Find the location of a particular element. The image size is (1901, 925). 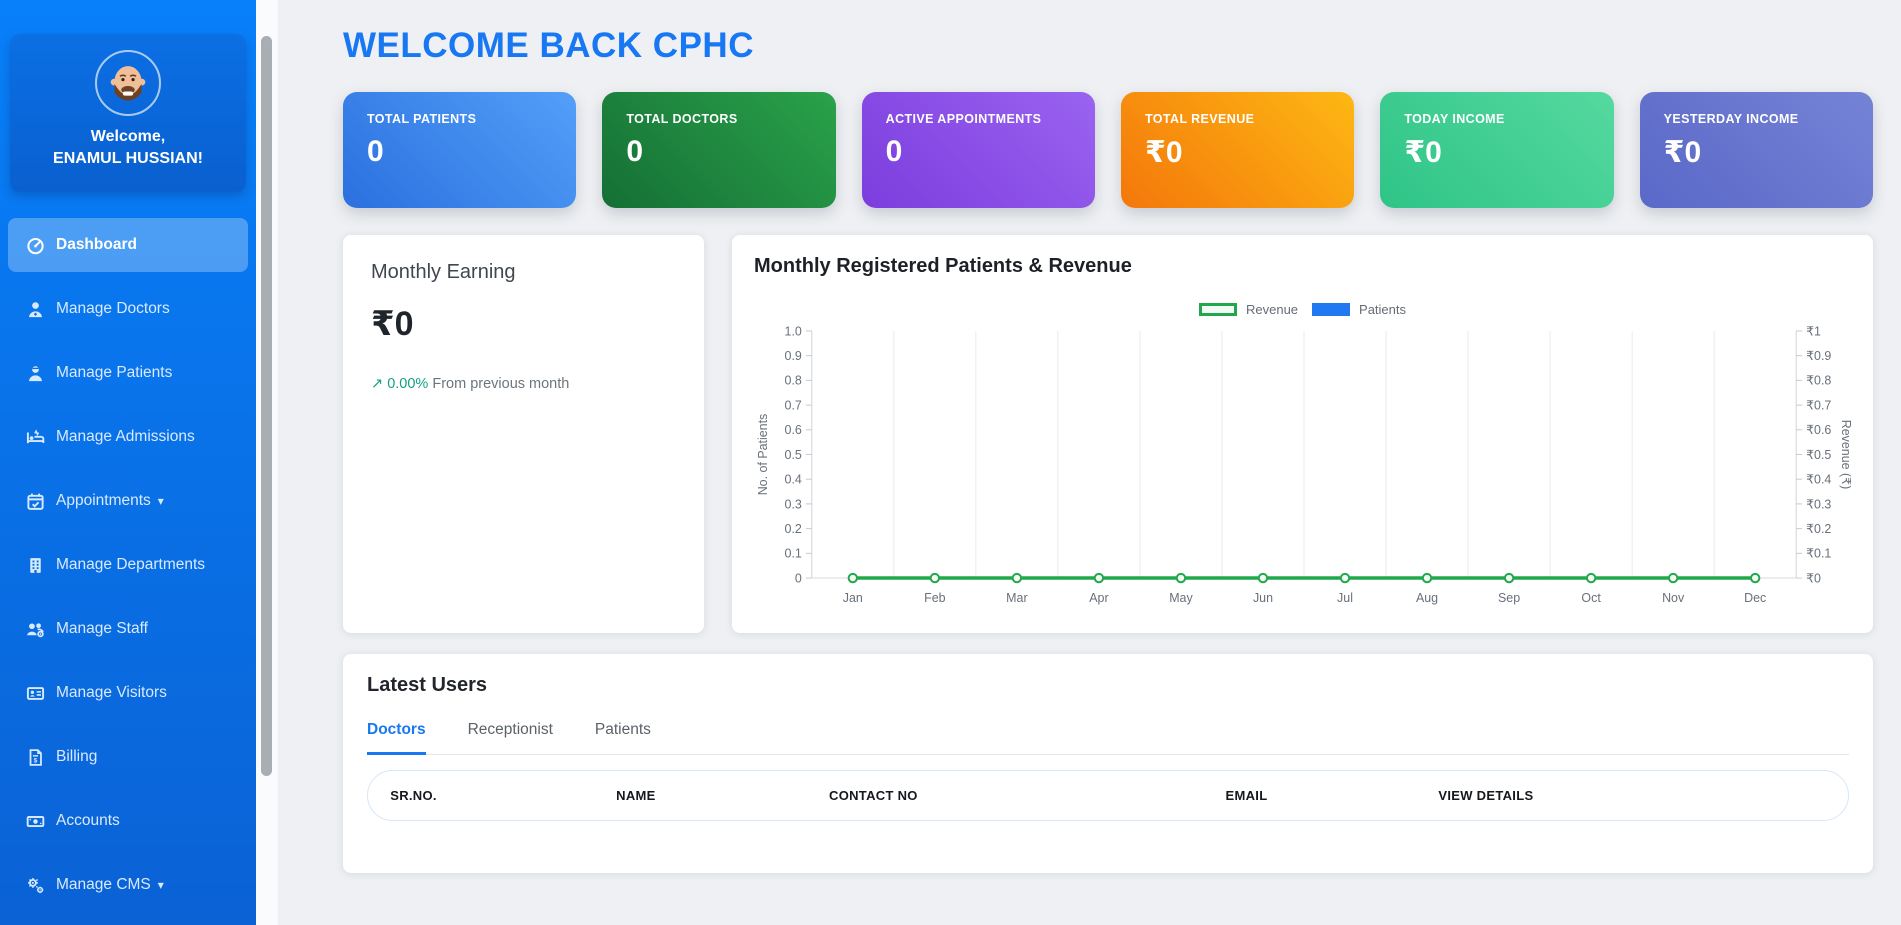

users-gear-icon is located at coordinates (35, 629).